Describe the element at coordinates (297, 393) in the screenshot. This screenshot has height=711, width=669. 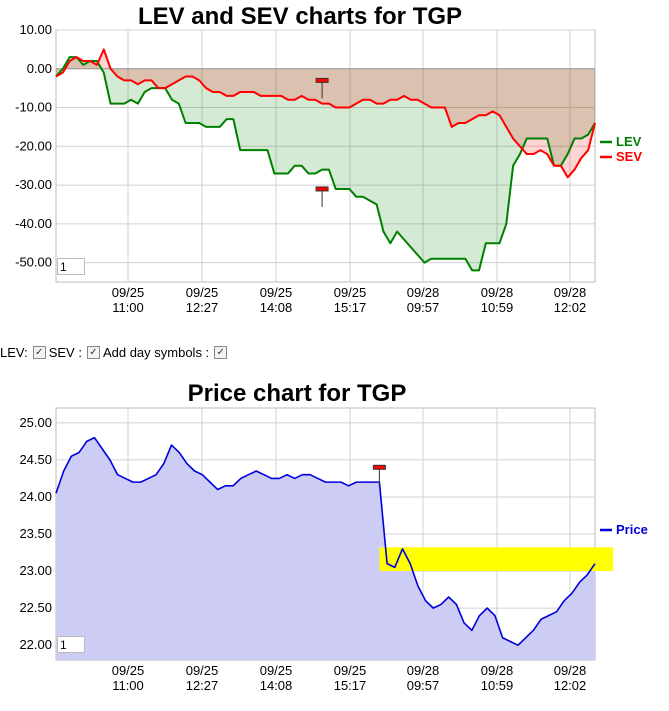
I see `chart-title: Price chart for TGP` at that location.